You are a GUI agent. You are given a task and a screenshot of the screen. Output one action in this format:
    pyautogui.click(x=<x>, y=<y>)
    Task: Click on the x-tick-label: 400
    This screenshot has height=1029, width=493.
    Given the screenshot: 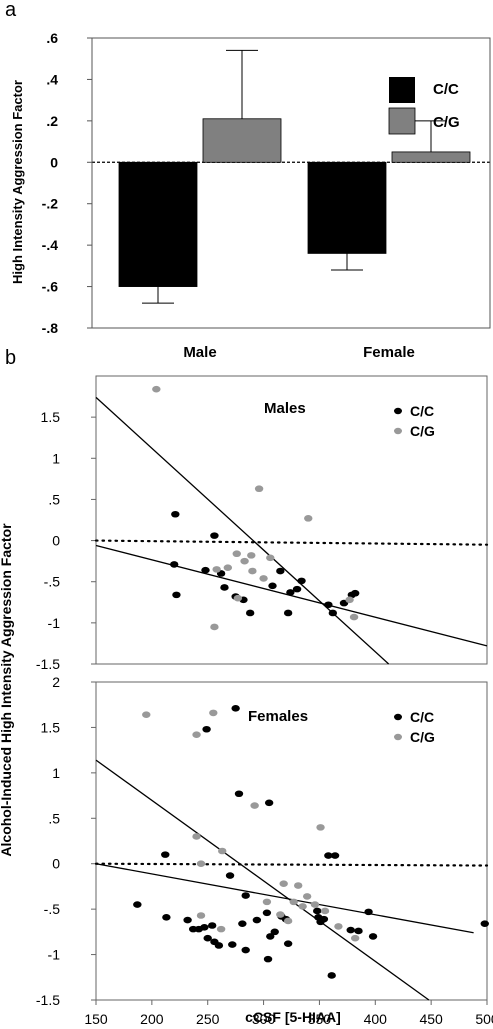 What is the action you would take?
    pyautogui.click(x=376, y=1019)
    